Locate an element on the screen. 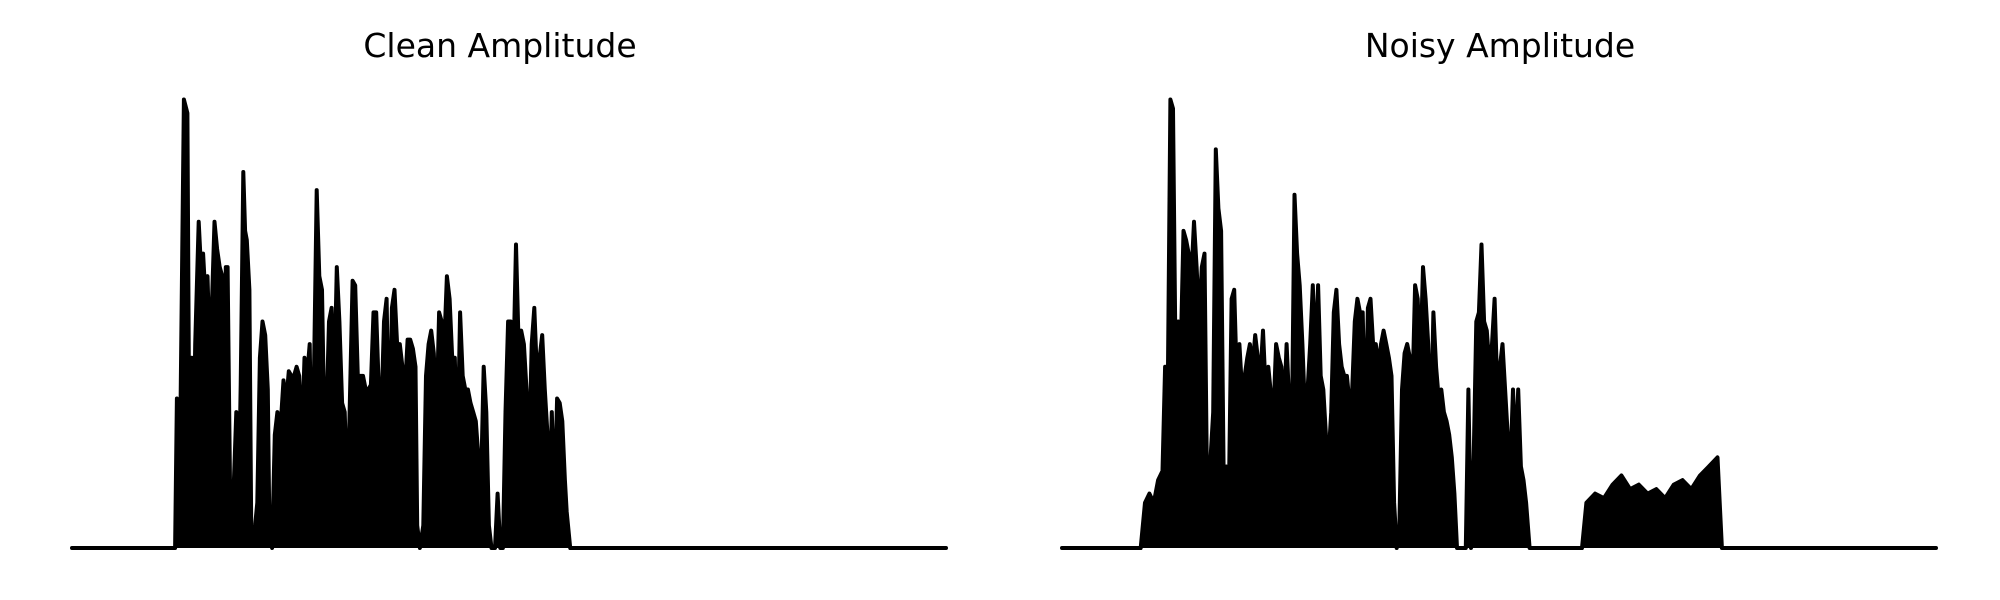 This screenshot has height=600, width=2000. chart-title: Clean Amplitude is located at coordinates (500, 45).